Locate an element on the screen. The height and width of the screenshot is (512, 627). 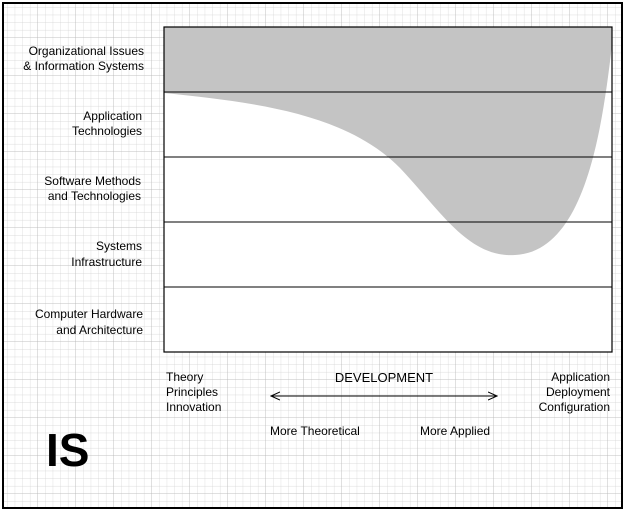
right-label: Deployment is located at coordinates (578, 392).